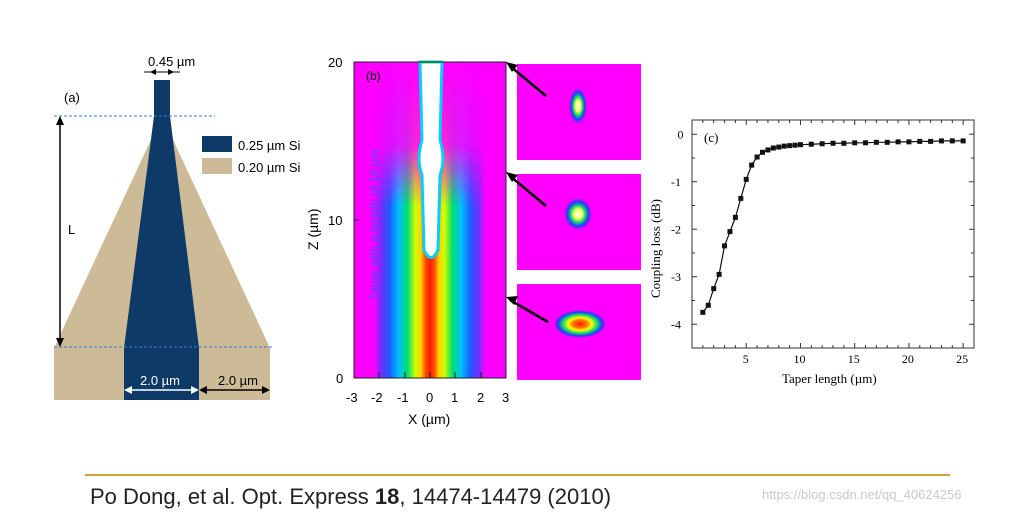 Image resolution: width=1012 pixels, height=513 pixels. What do you see at coordinates (833, 226) in the screenshot?
I see `loss-series-line` at bounding box center [833, 226].